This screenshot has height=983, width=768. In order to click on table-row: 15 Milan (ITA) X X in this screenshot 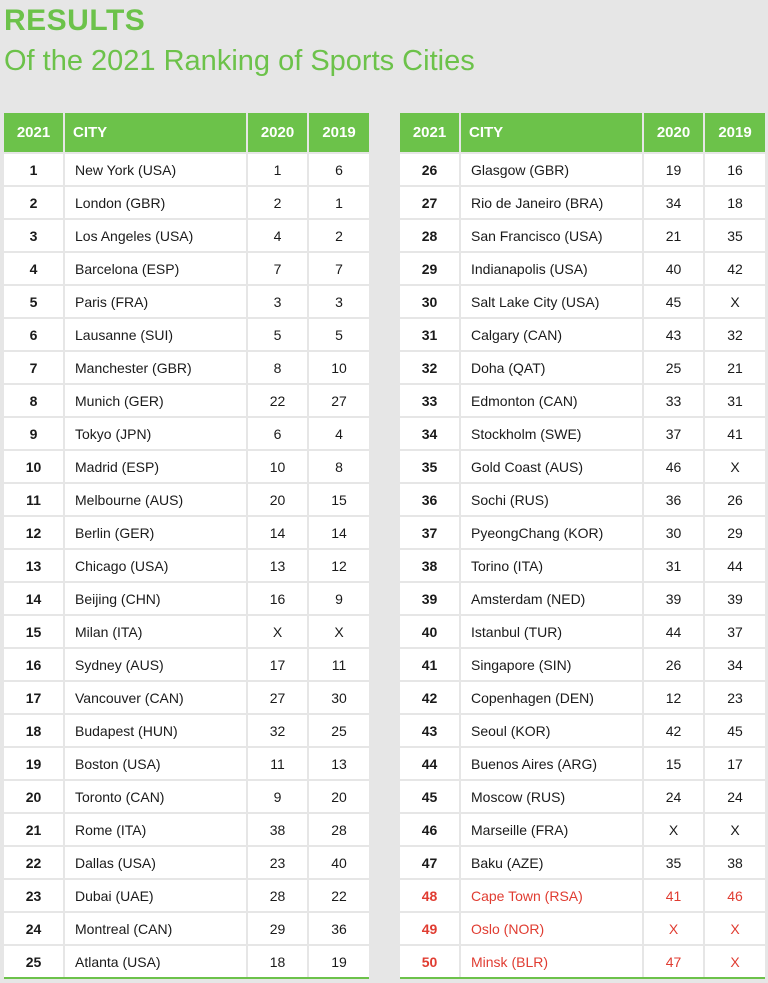, I will do `click(186, 631)`.